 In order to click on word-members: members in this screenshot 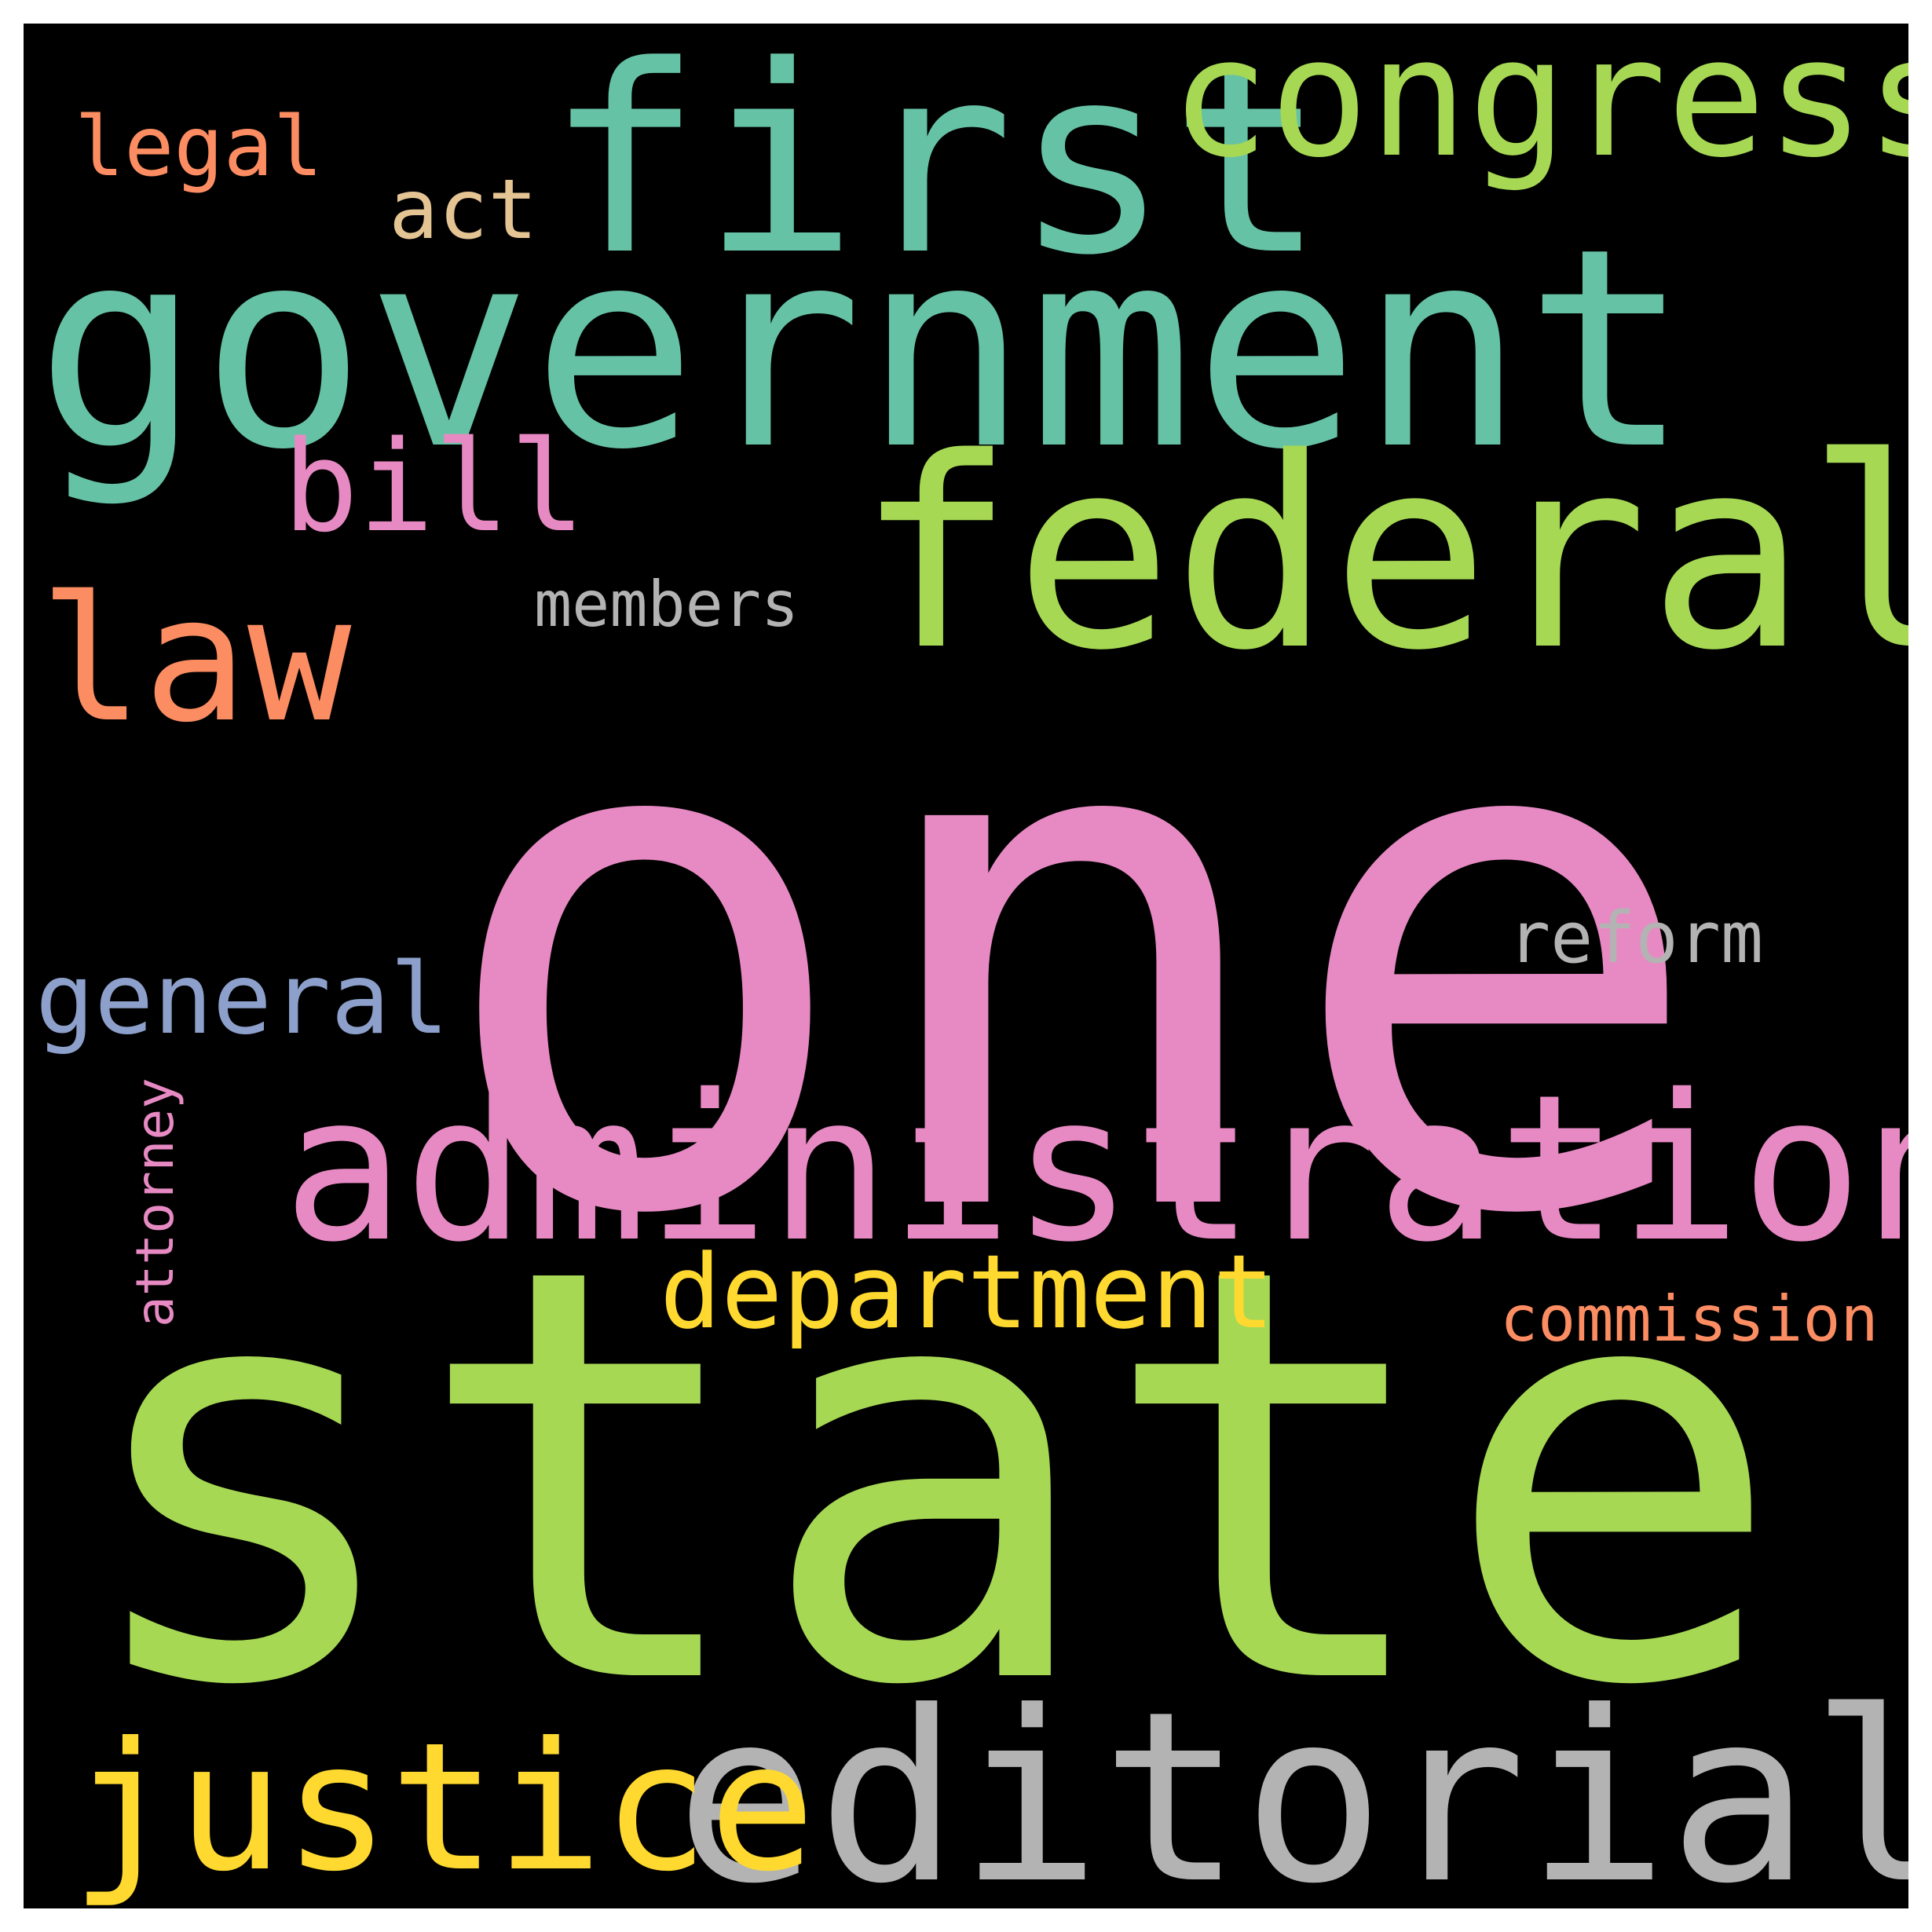, I will do `click(667, 604)`.